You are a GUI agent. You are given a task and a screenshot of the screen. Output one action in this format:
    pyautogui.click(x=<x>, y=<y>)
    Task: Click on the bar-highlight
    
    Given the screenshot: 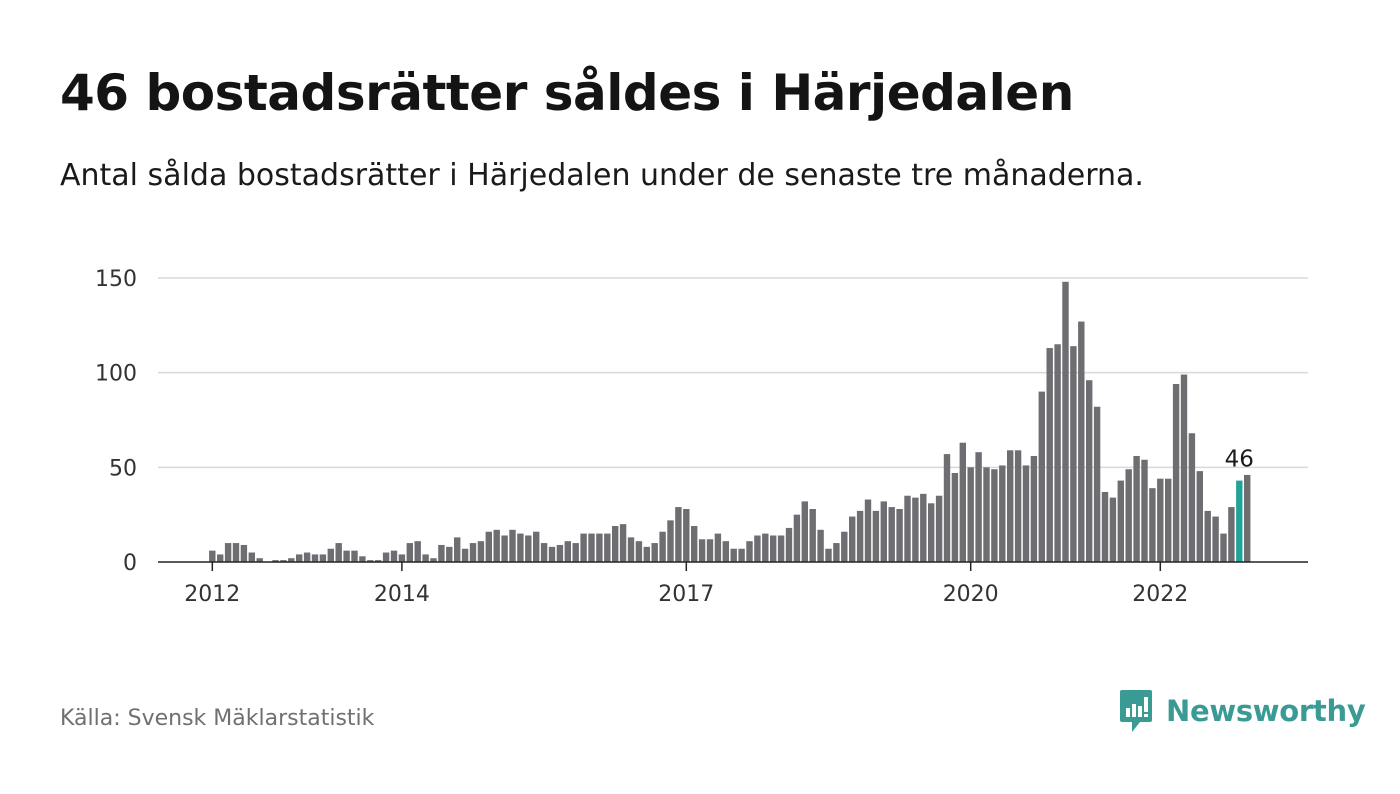 What is the action you would take?
    pyautogui.click(x=1239, y=521)
    